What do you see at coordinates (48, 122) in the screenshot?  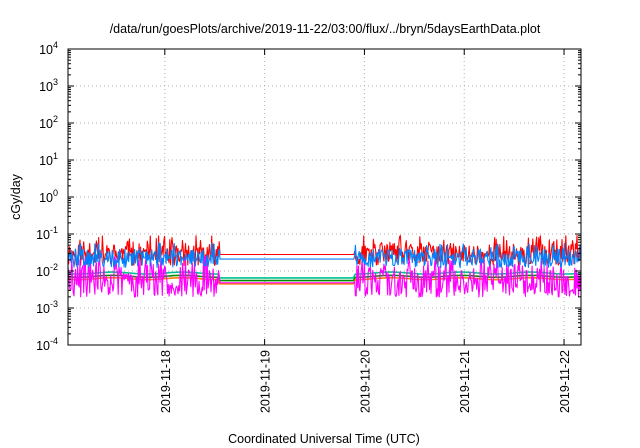 I see `y-tick-label: 10²` at bounding box center [48, 122].